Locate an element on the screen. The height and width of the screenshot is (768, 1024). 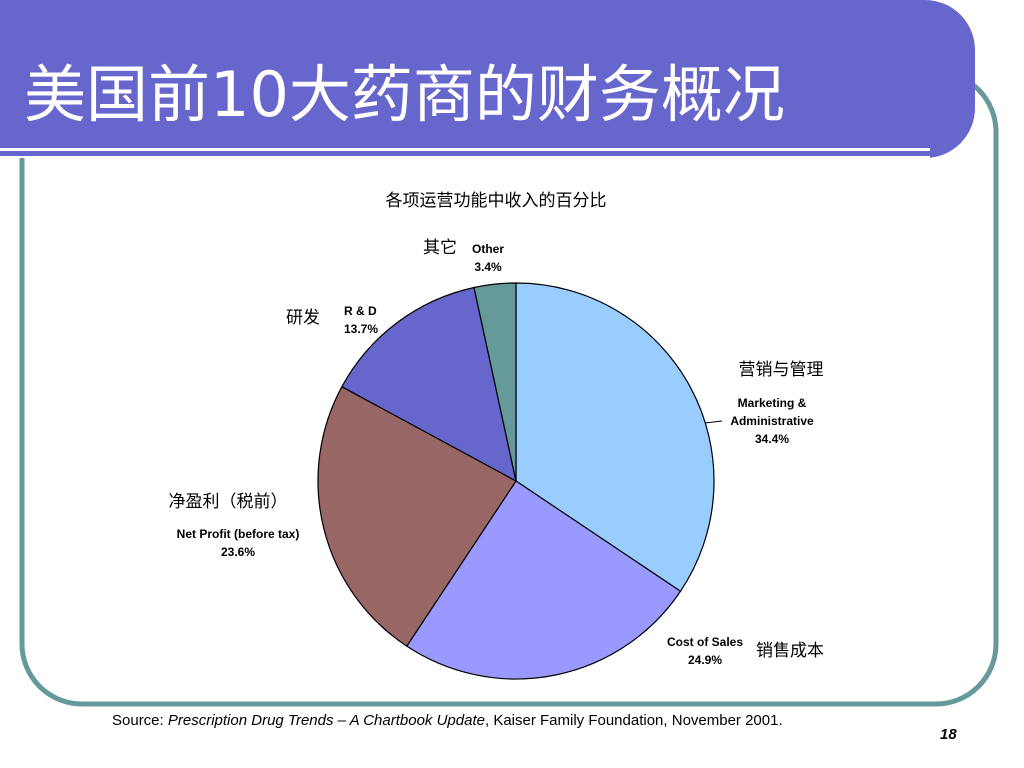
slice-label-zh-1: 营销与管理 is located at coordinates (781, 370).